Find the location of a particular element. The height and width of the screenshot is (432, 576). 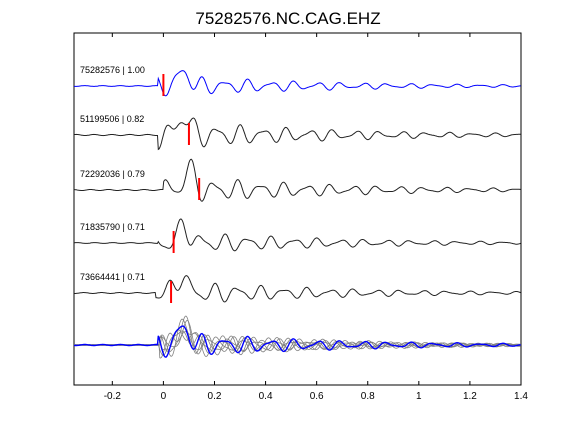

x-tick-label: 1.2 is located at coordinates (470, 396).